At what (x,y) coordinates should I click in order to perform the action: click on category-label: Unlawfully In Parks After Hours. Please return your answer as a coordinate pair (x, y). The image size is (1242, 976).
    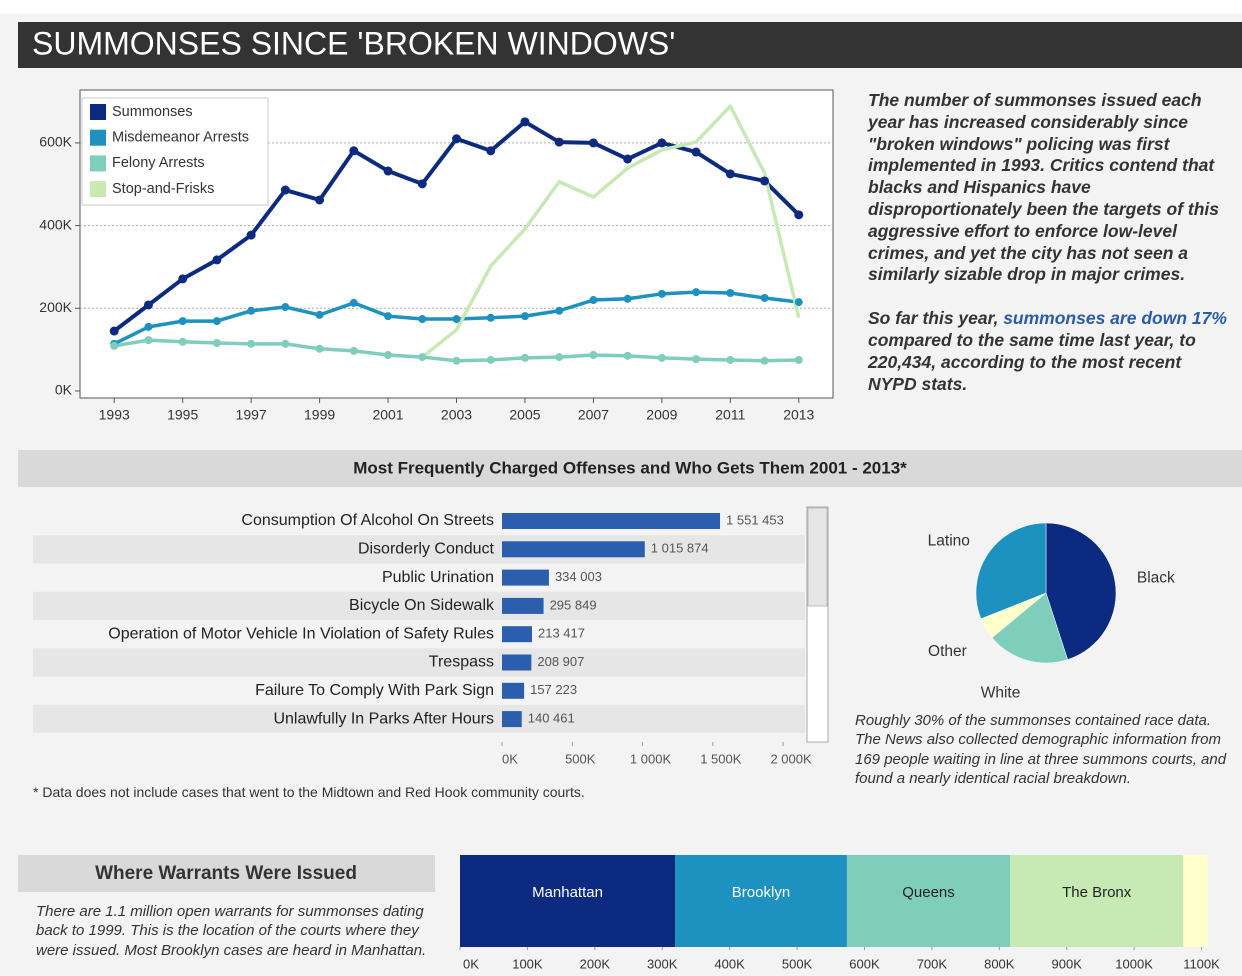
    Looking at the image, I should click on (383, 718).